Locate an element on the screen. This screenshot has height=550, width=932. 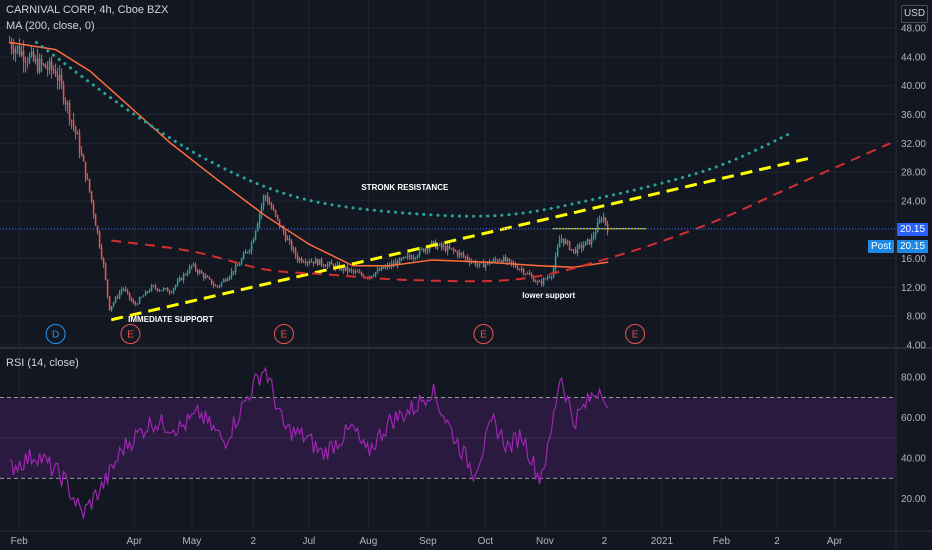
event-marker-label: E is located at coordinates (130, 335).